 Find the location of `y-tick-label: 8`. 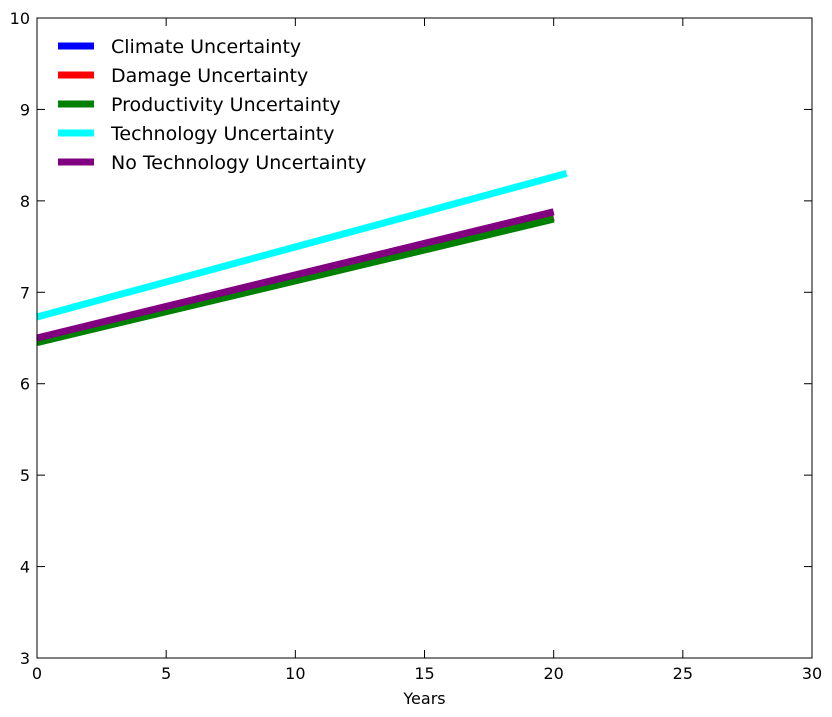

y-tick-label: 8 is located at coordinates (25, 201).